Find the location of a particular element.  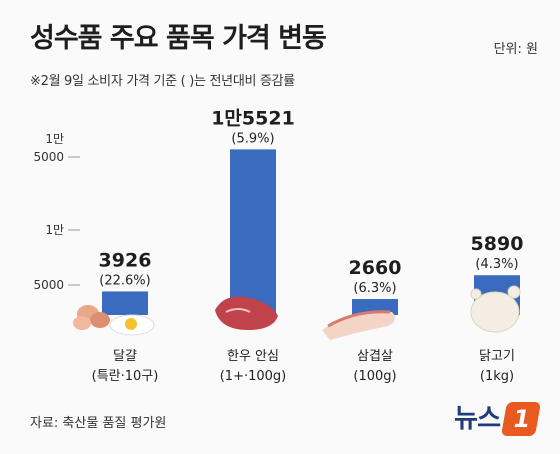

data-label-value: 5890 is located at coordinates (497, 244).